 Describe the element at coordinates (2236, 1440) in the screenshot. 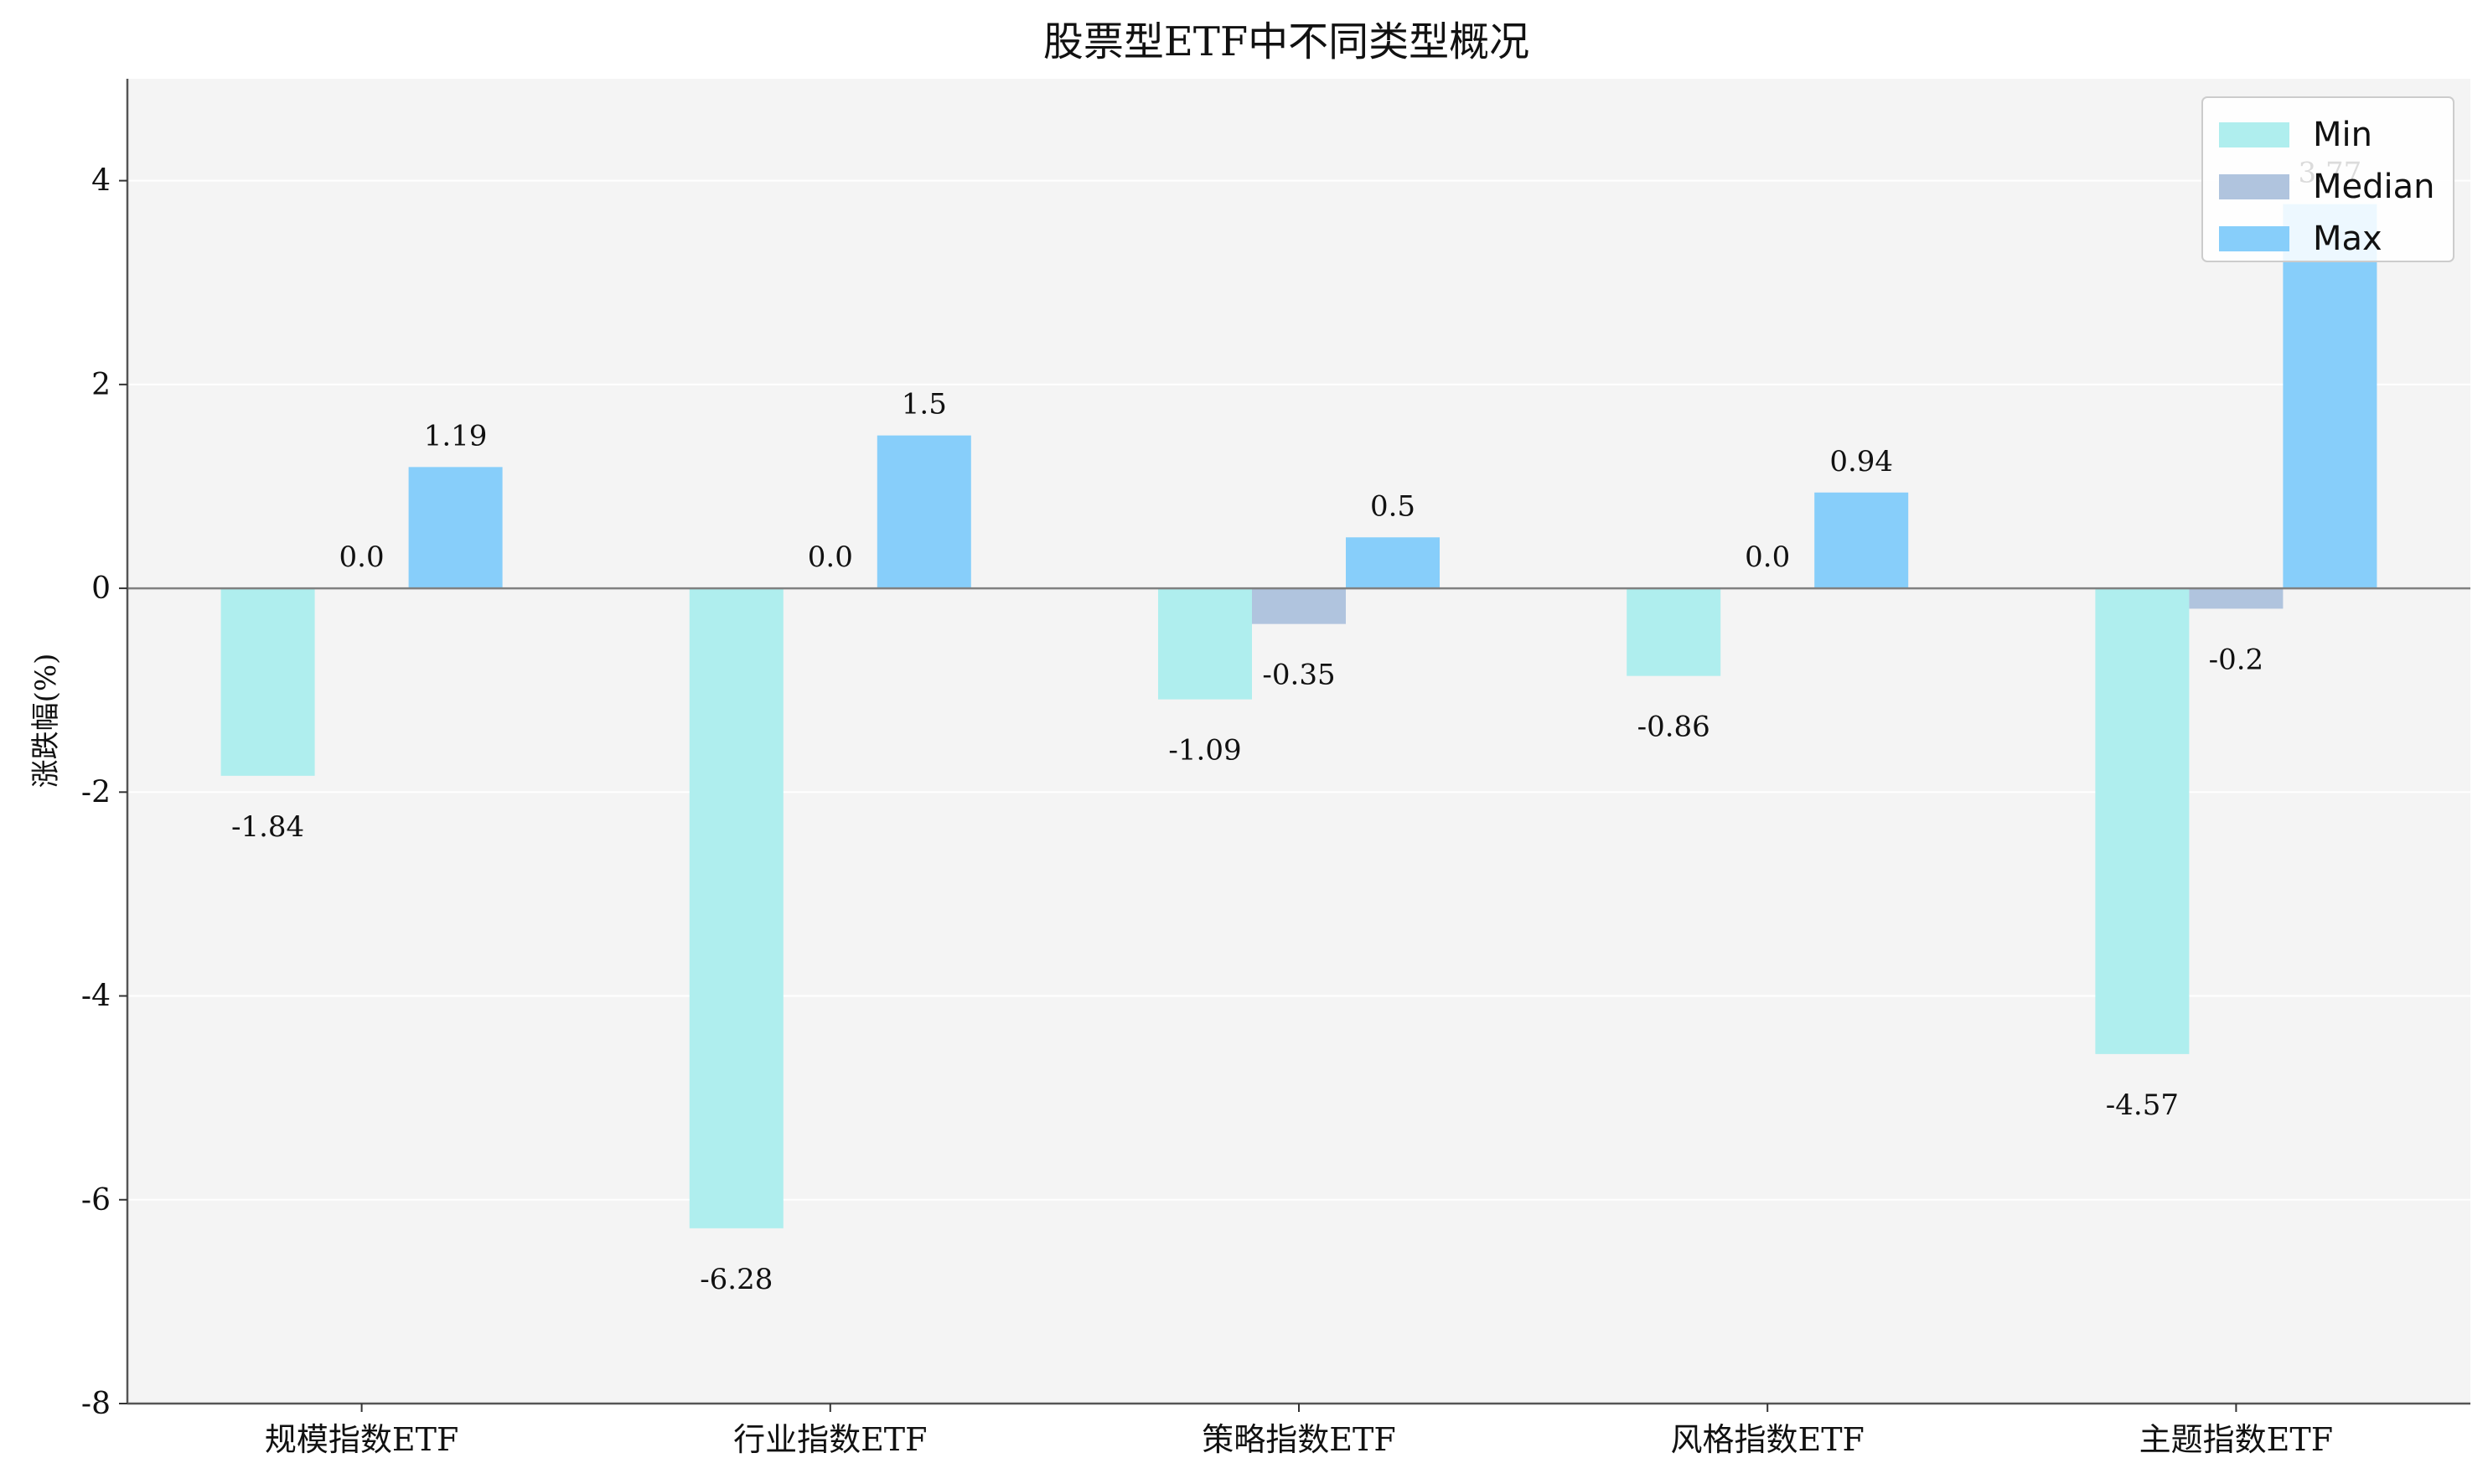

I see `x-tick-label: 主题指数ETF` at that location.